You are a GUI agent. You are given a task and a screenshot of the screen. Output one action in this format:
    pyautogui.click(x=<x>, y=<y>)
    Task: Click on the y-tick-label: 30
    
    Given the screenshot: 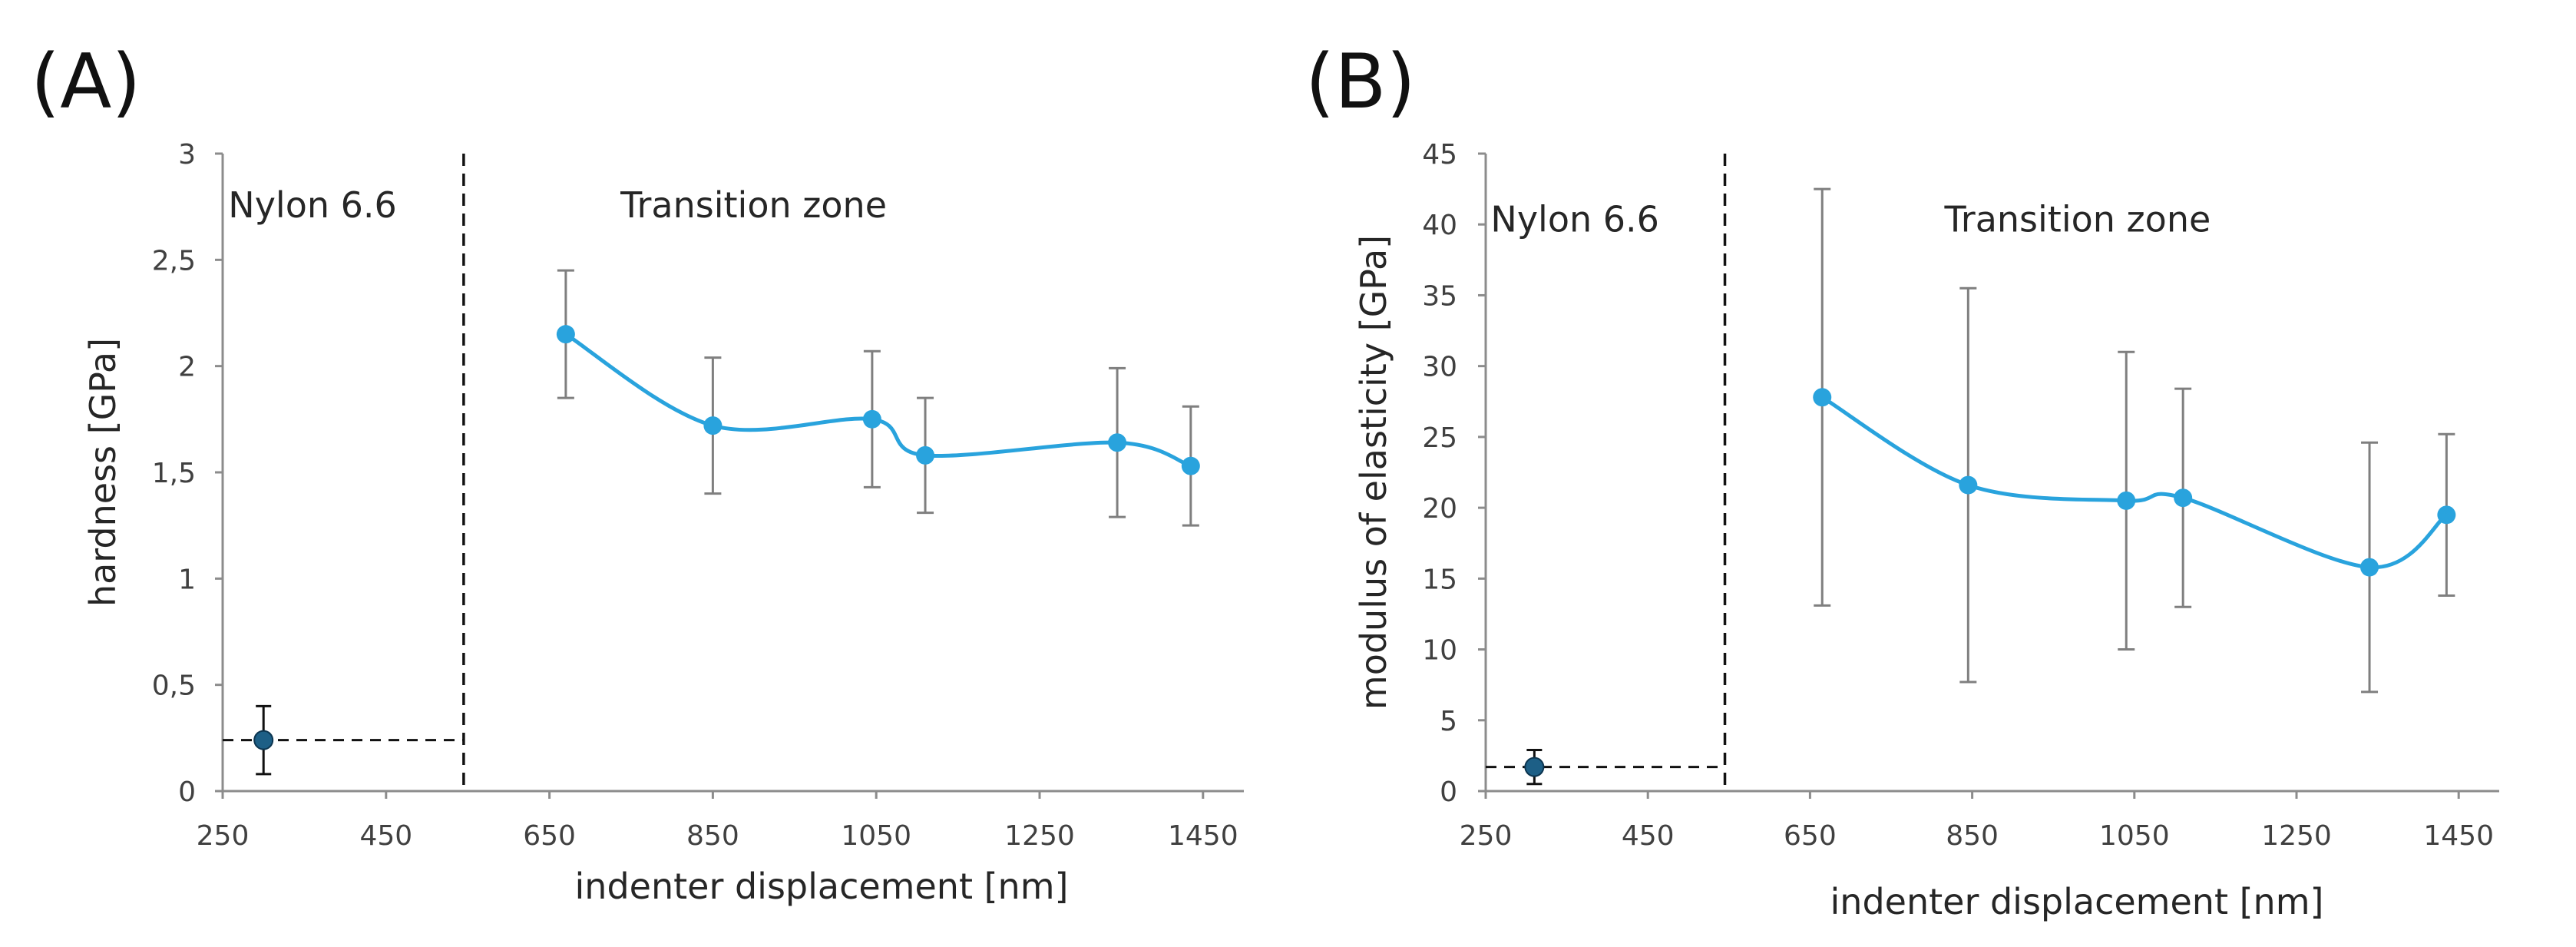 What is the action you would take?
    pyautogui.click(x=1439, y=367)
    